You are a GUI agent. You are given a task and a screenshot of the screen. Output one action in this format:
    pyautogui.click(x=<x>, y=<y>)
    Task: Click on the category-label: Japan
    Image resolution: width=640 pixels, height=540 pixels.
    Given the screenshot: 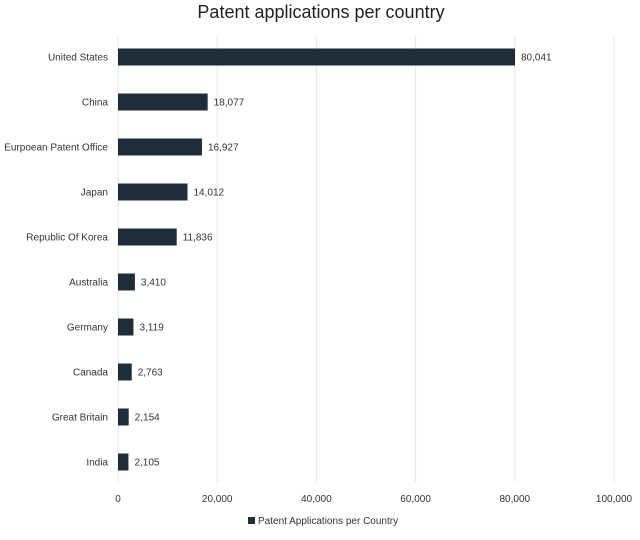 What is the action you would take?
    pyautogui.click(x=94, y=193)
    